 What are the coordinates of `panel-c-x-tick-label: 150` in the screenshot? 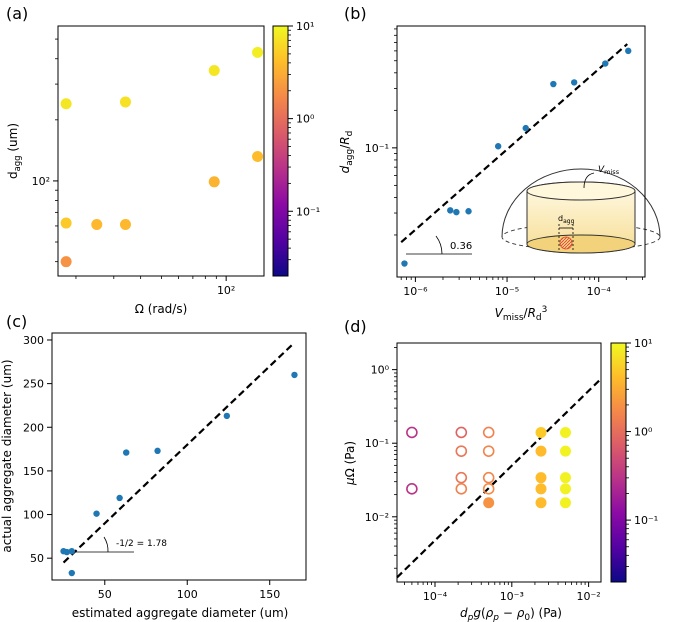 It's located at (269, 594).